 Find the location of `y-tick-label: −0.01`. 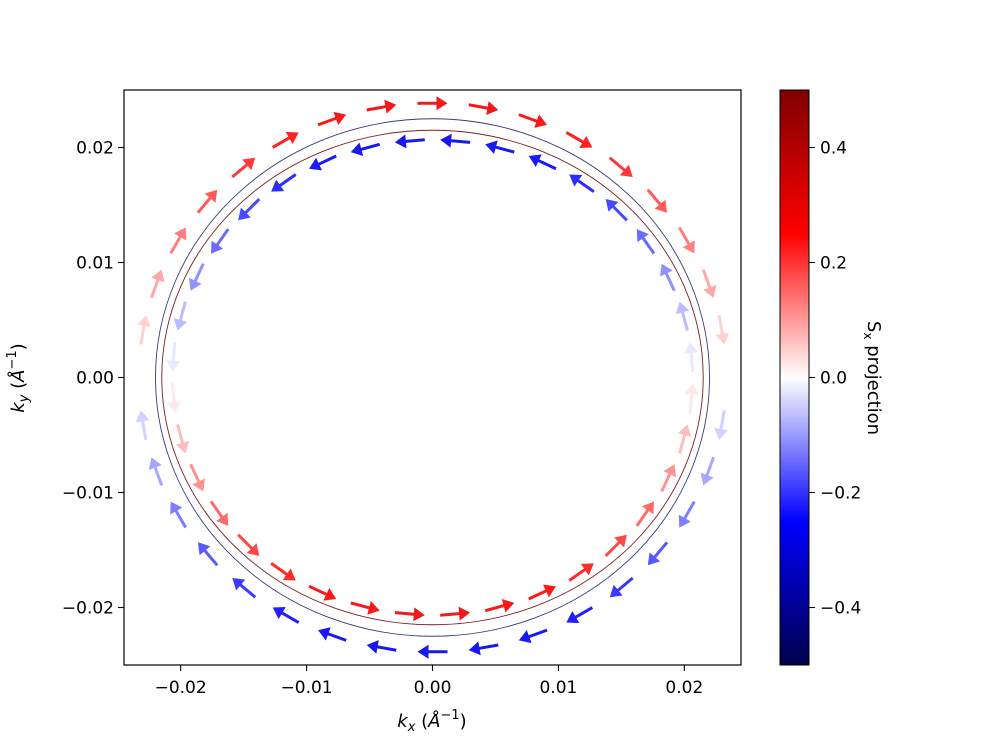

y-tick-label: −0.01 is located at coordinates (88, 494).